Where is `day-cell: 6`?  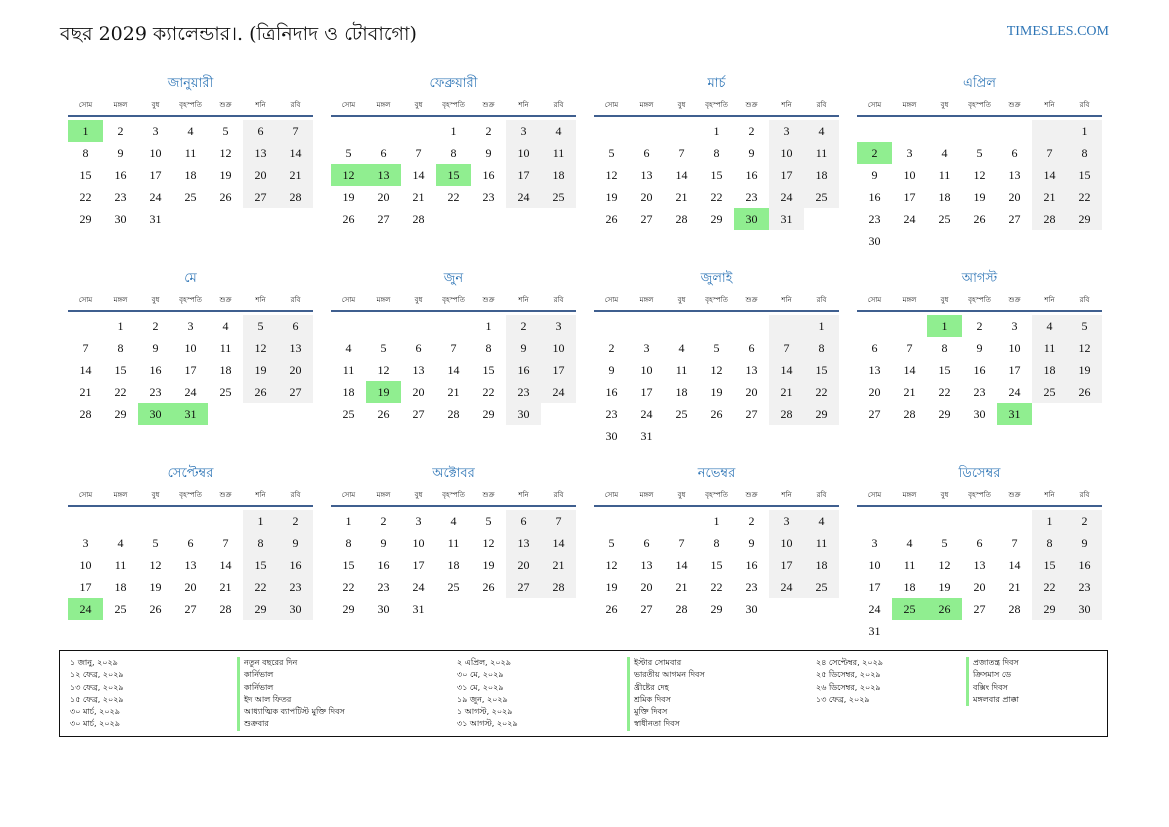 day-cell: 6 is located at coordinates (1014, 153).